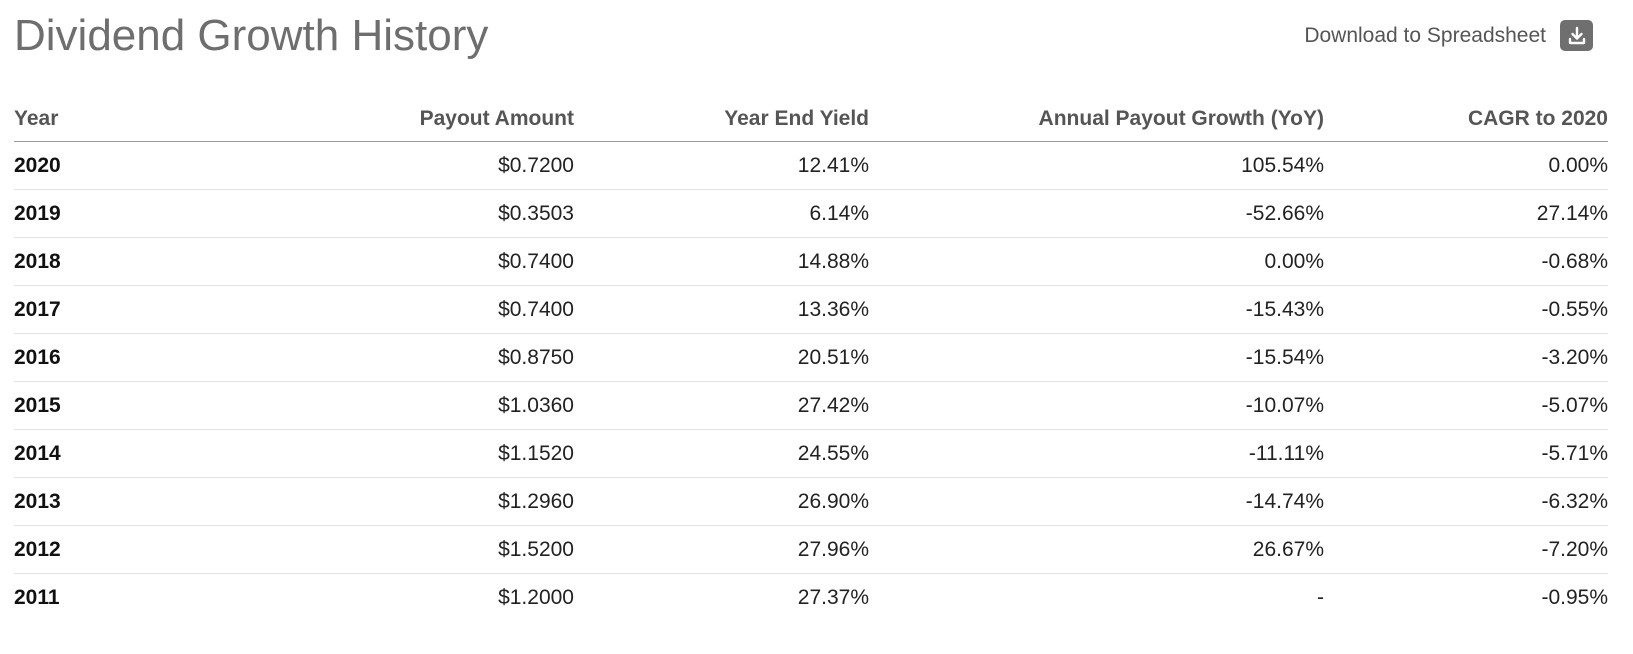  I want to click on cell-growth: 26.67%, so click(1096, 549).